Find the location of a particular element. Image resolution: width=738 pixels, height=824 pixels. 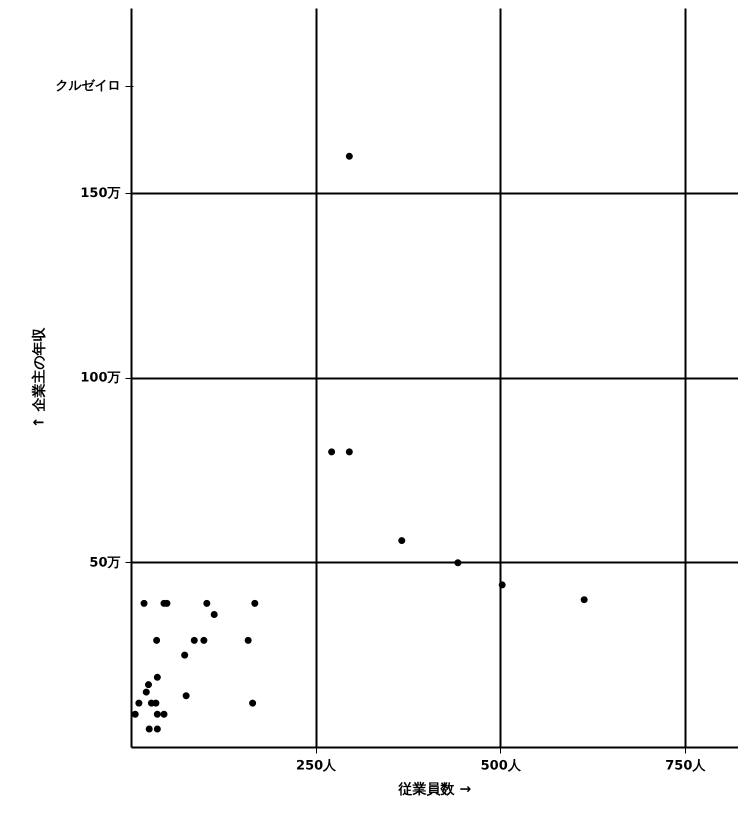

x-axis-title: 従業員数 → is located at coordinates (435, 790).